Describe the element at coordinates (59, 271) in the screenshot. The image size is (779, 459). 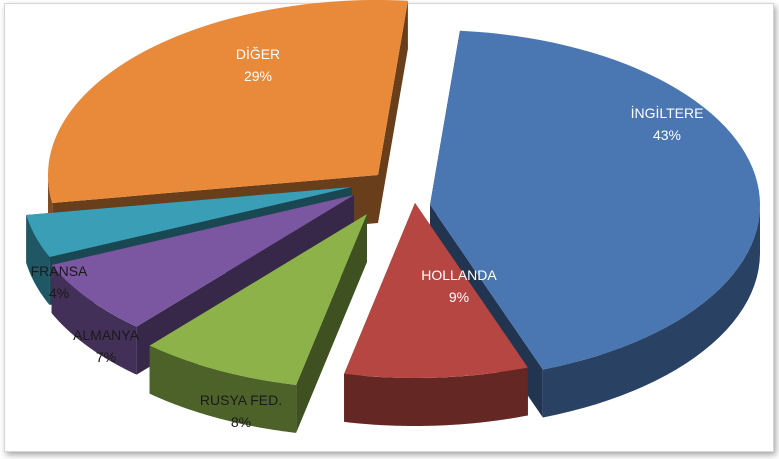
I see `slice-label-4: FRANSA` at that location.